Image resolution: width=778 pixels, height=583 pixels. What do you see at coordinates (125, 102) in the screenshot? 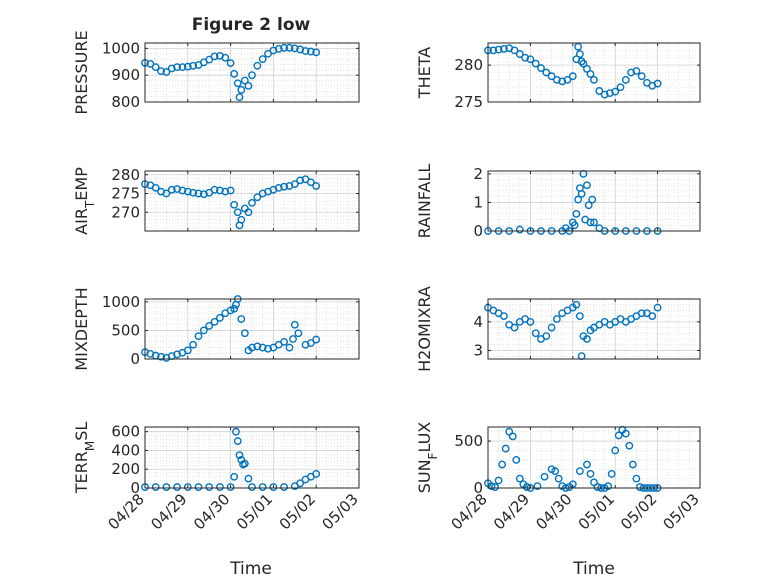
I see `y-tick-label: 800` at bounding box center [125, 102].